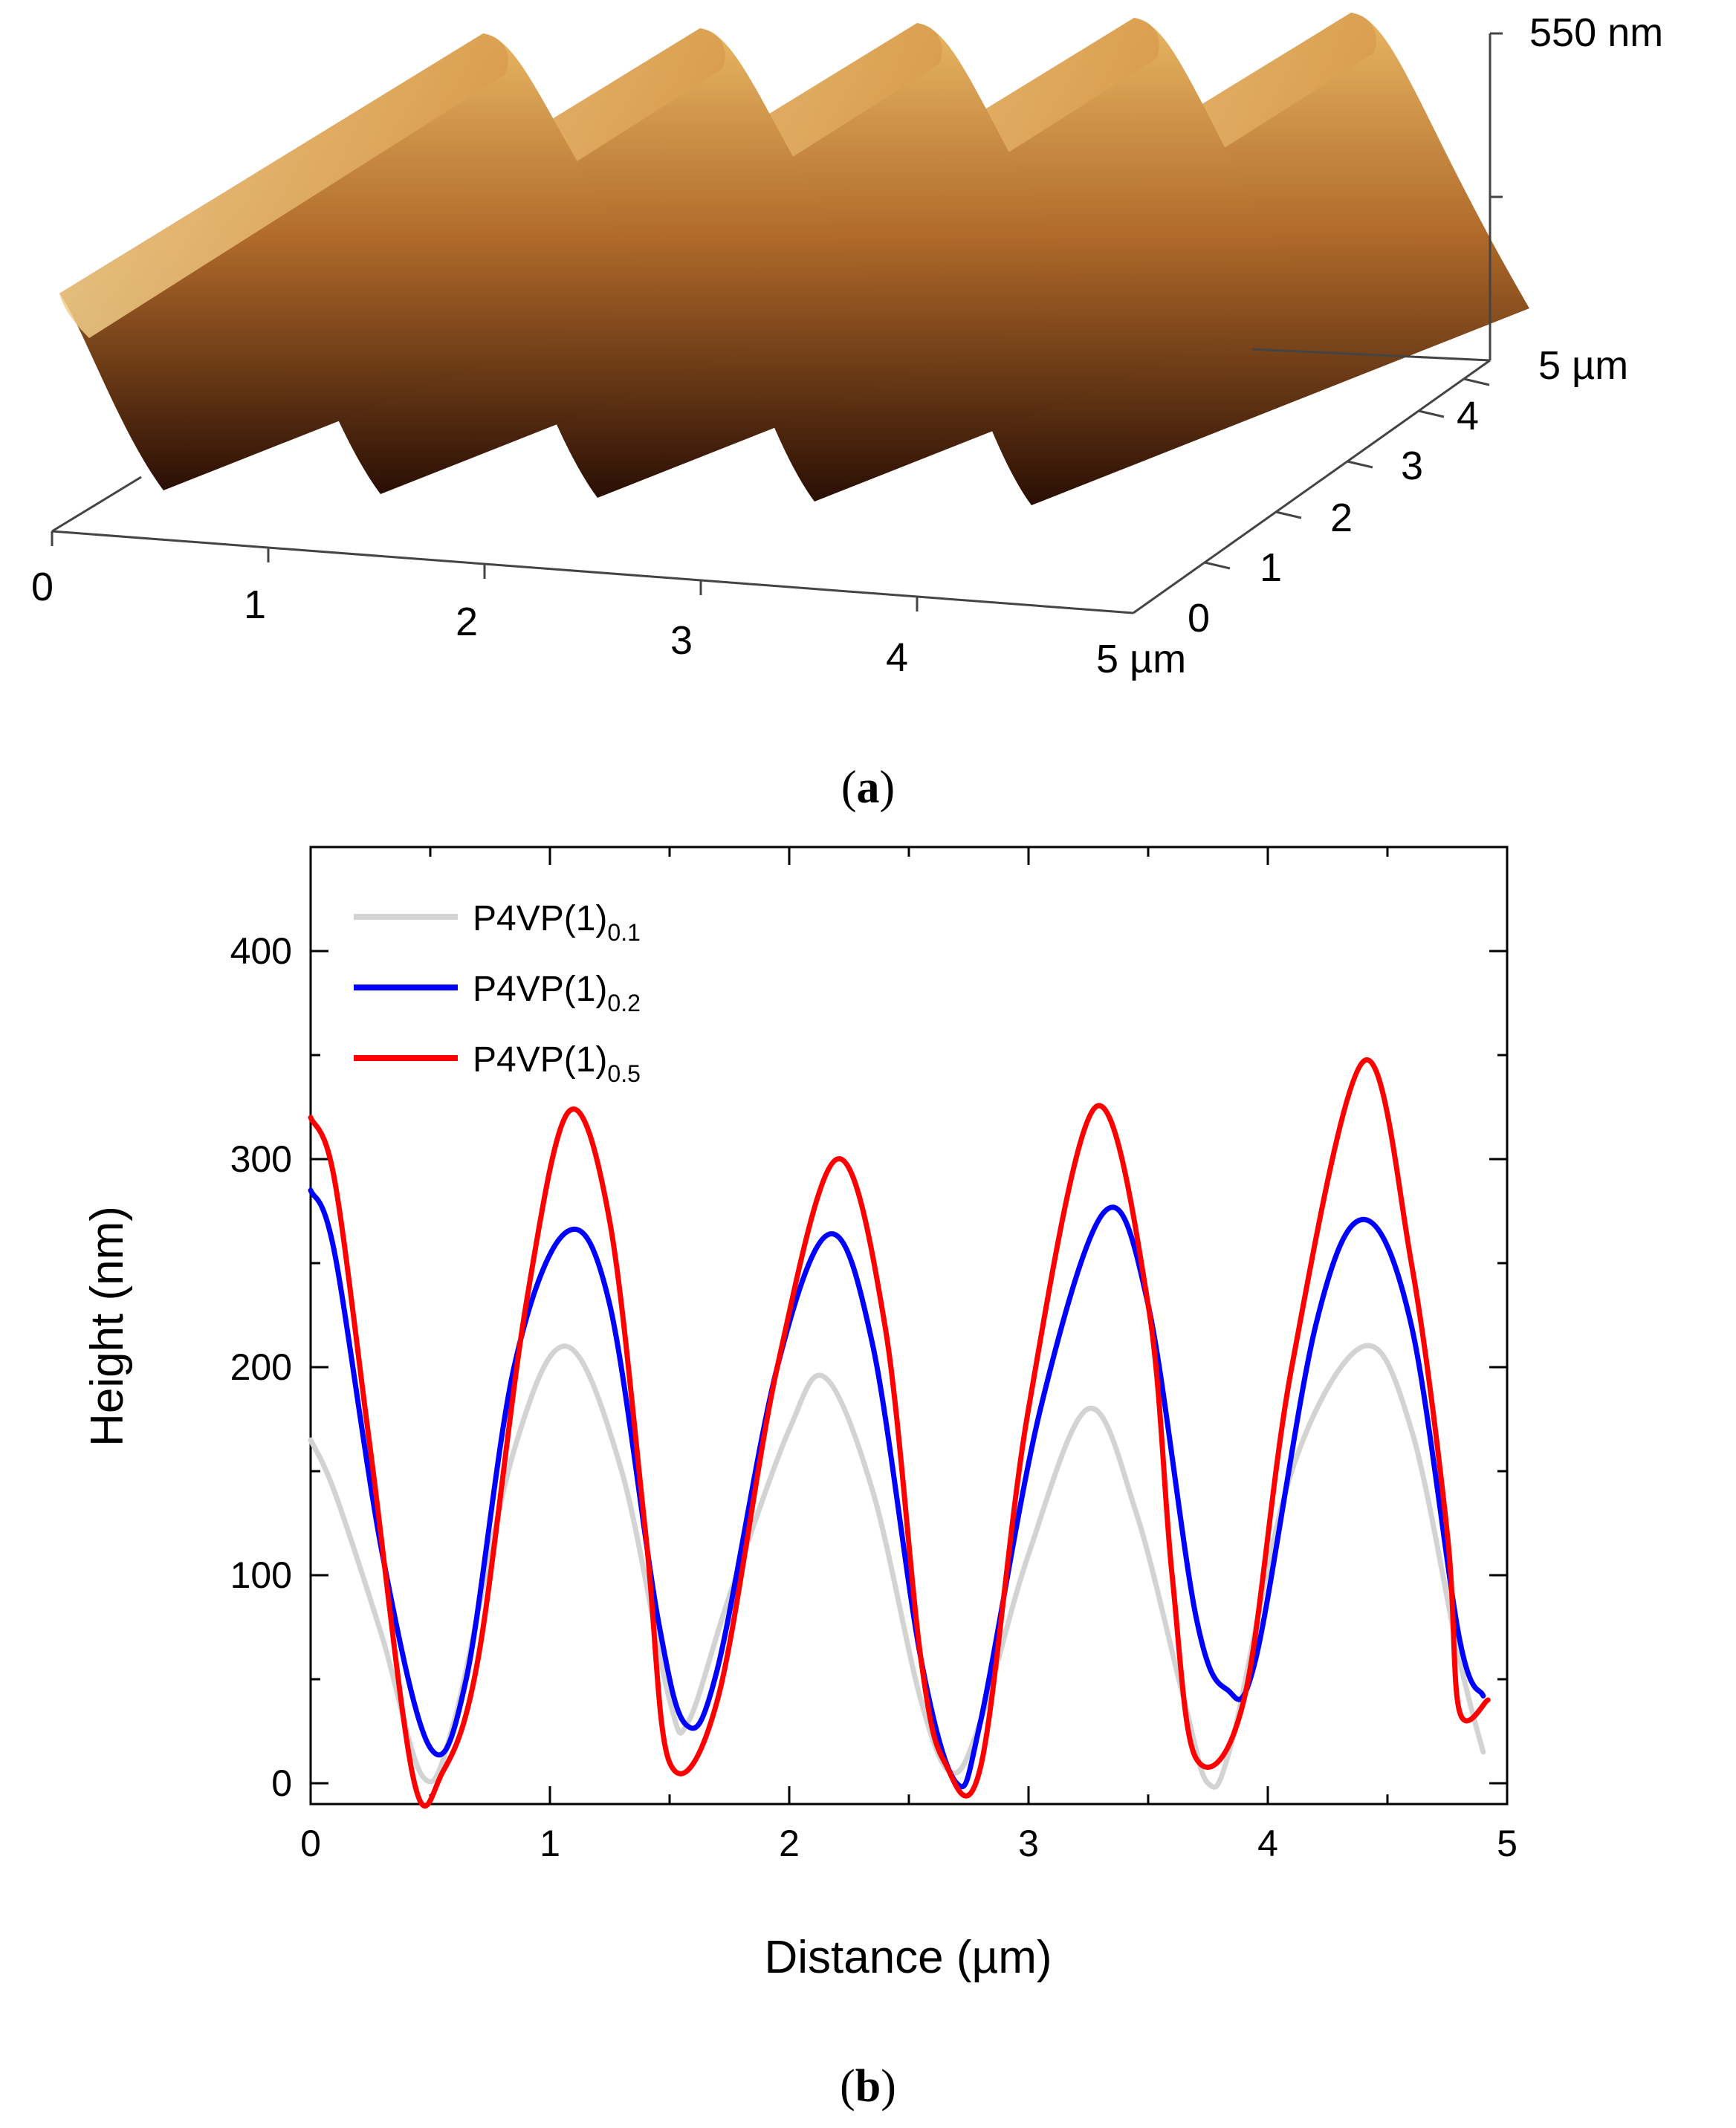 The width and height of the screenshot is (1736, 2128). What do you see at coordinates (557, 993) in the screenshot?
I see `legend-label-1: P4VP(1)0.2` at bounding box center [557, 993].